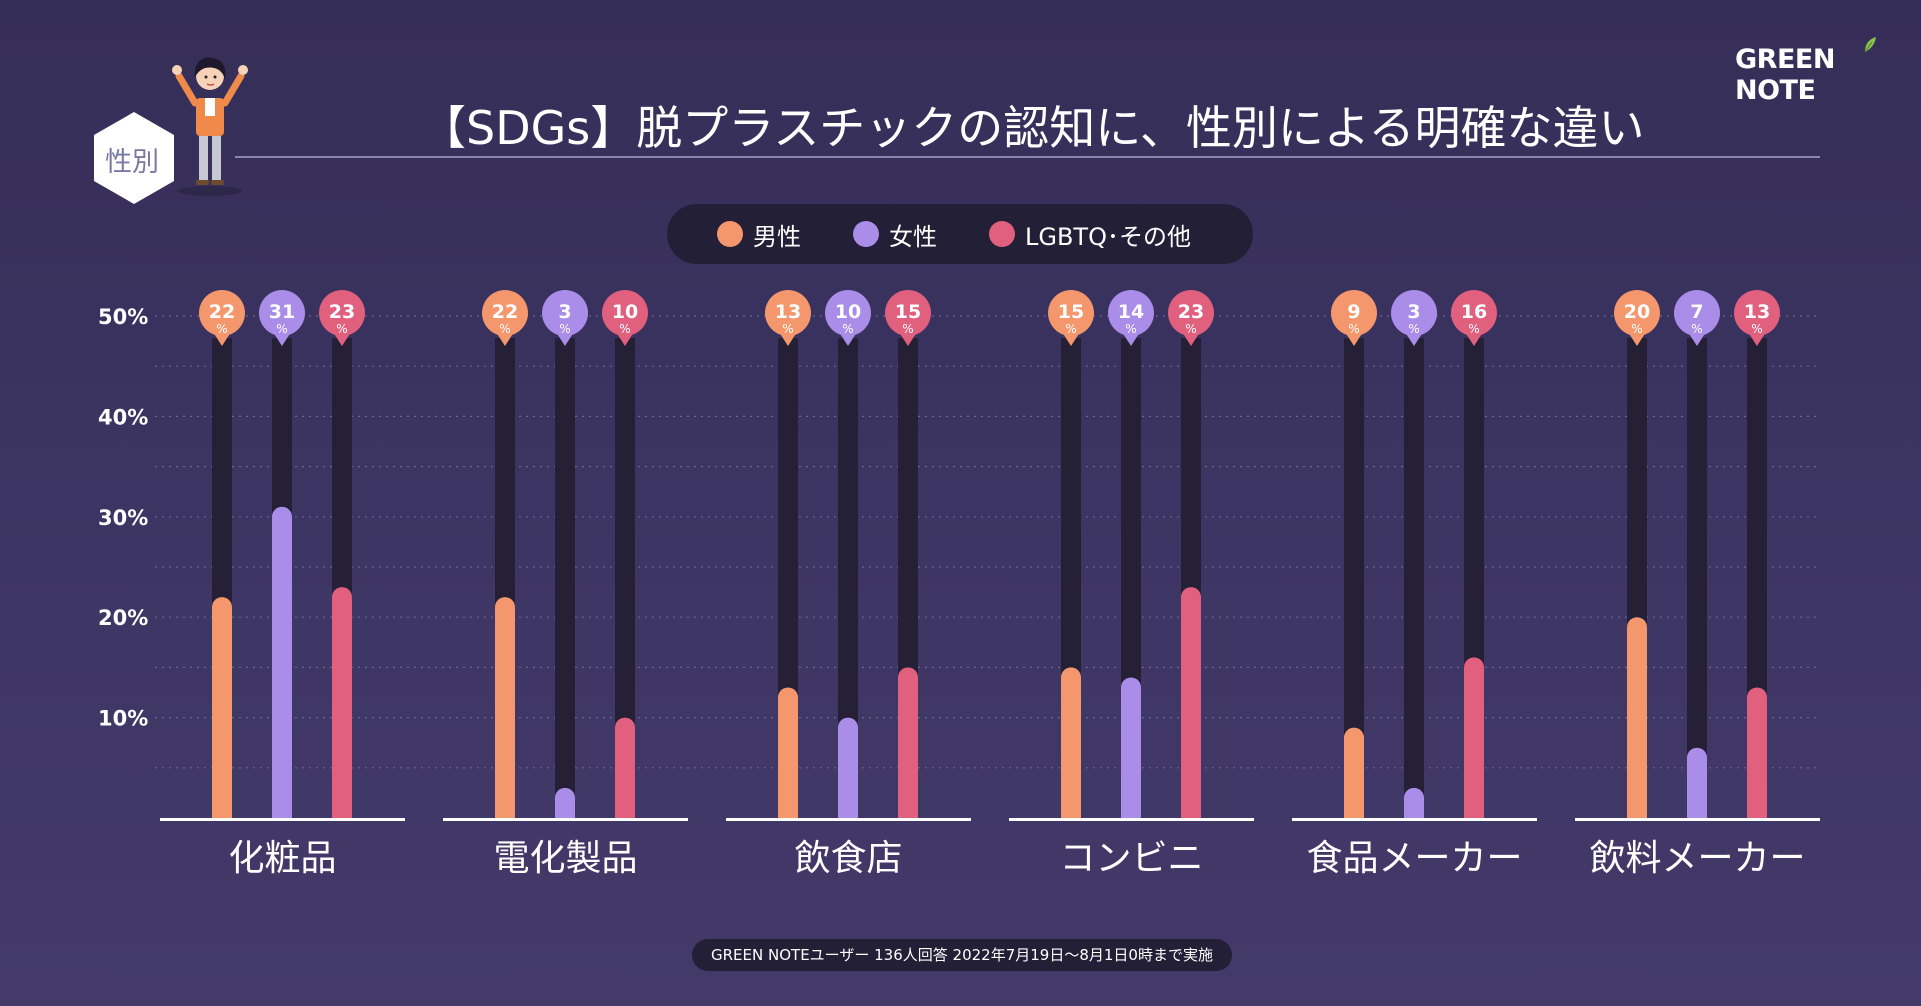 This screenshot has height=1006, width=1921. What do you see at coordinates (1414, 858) in the screenshot?
I see `category-label: 食品メーカー` at bounding box center [1414, 858].